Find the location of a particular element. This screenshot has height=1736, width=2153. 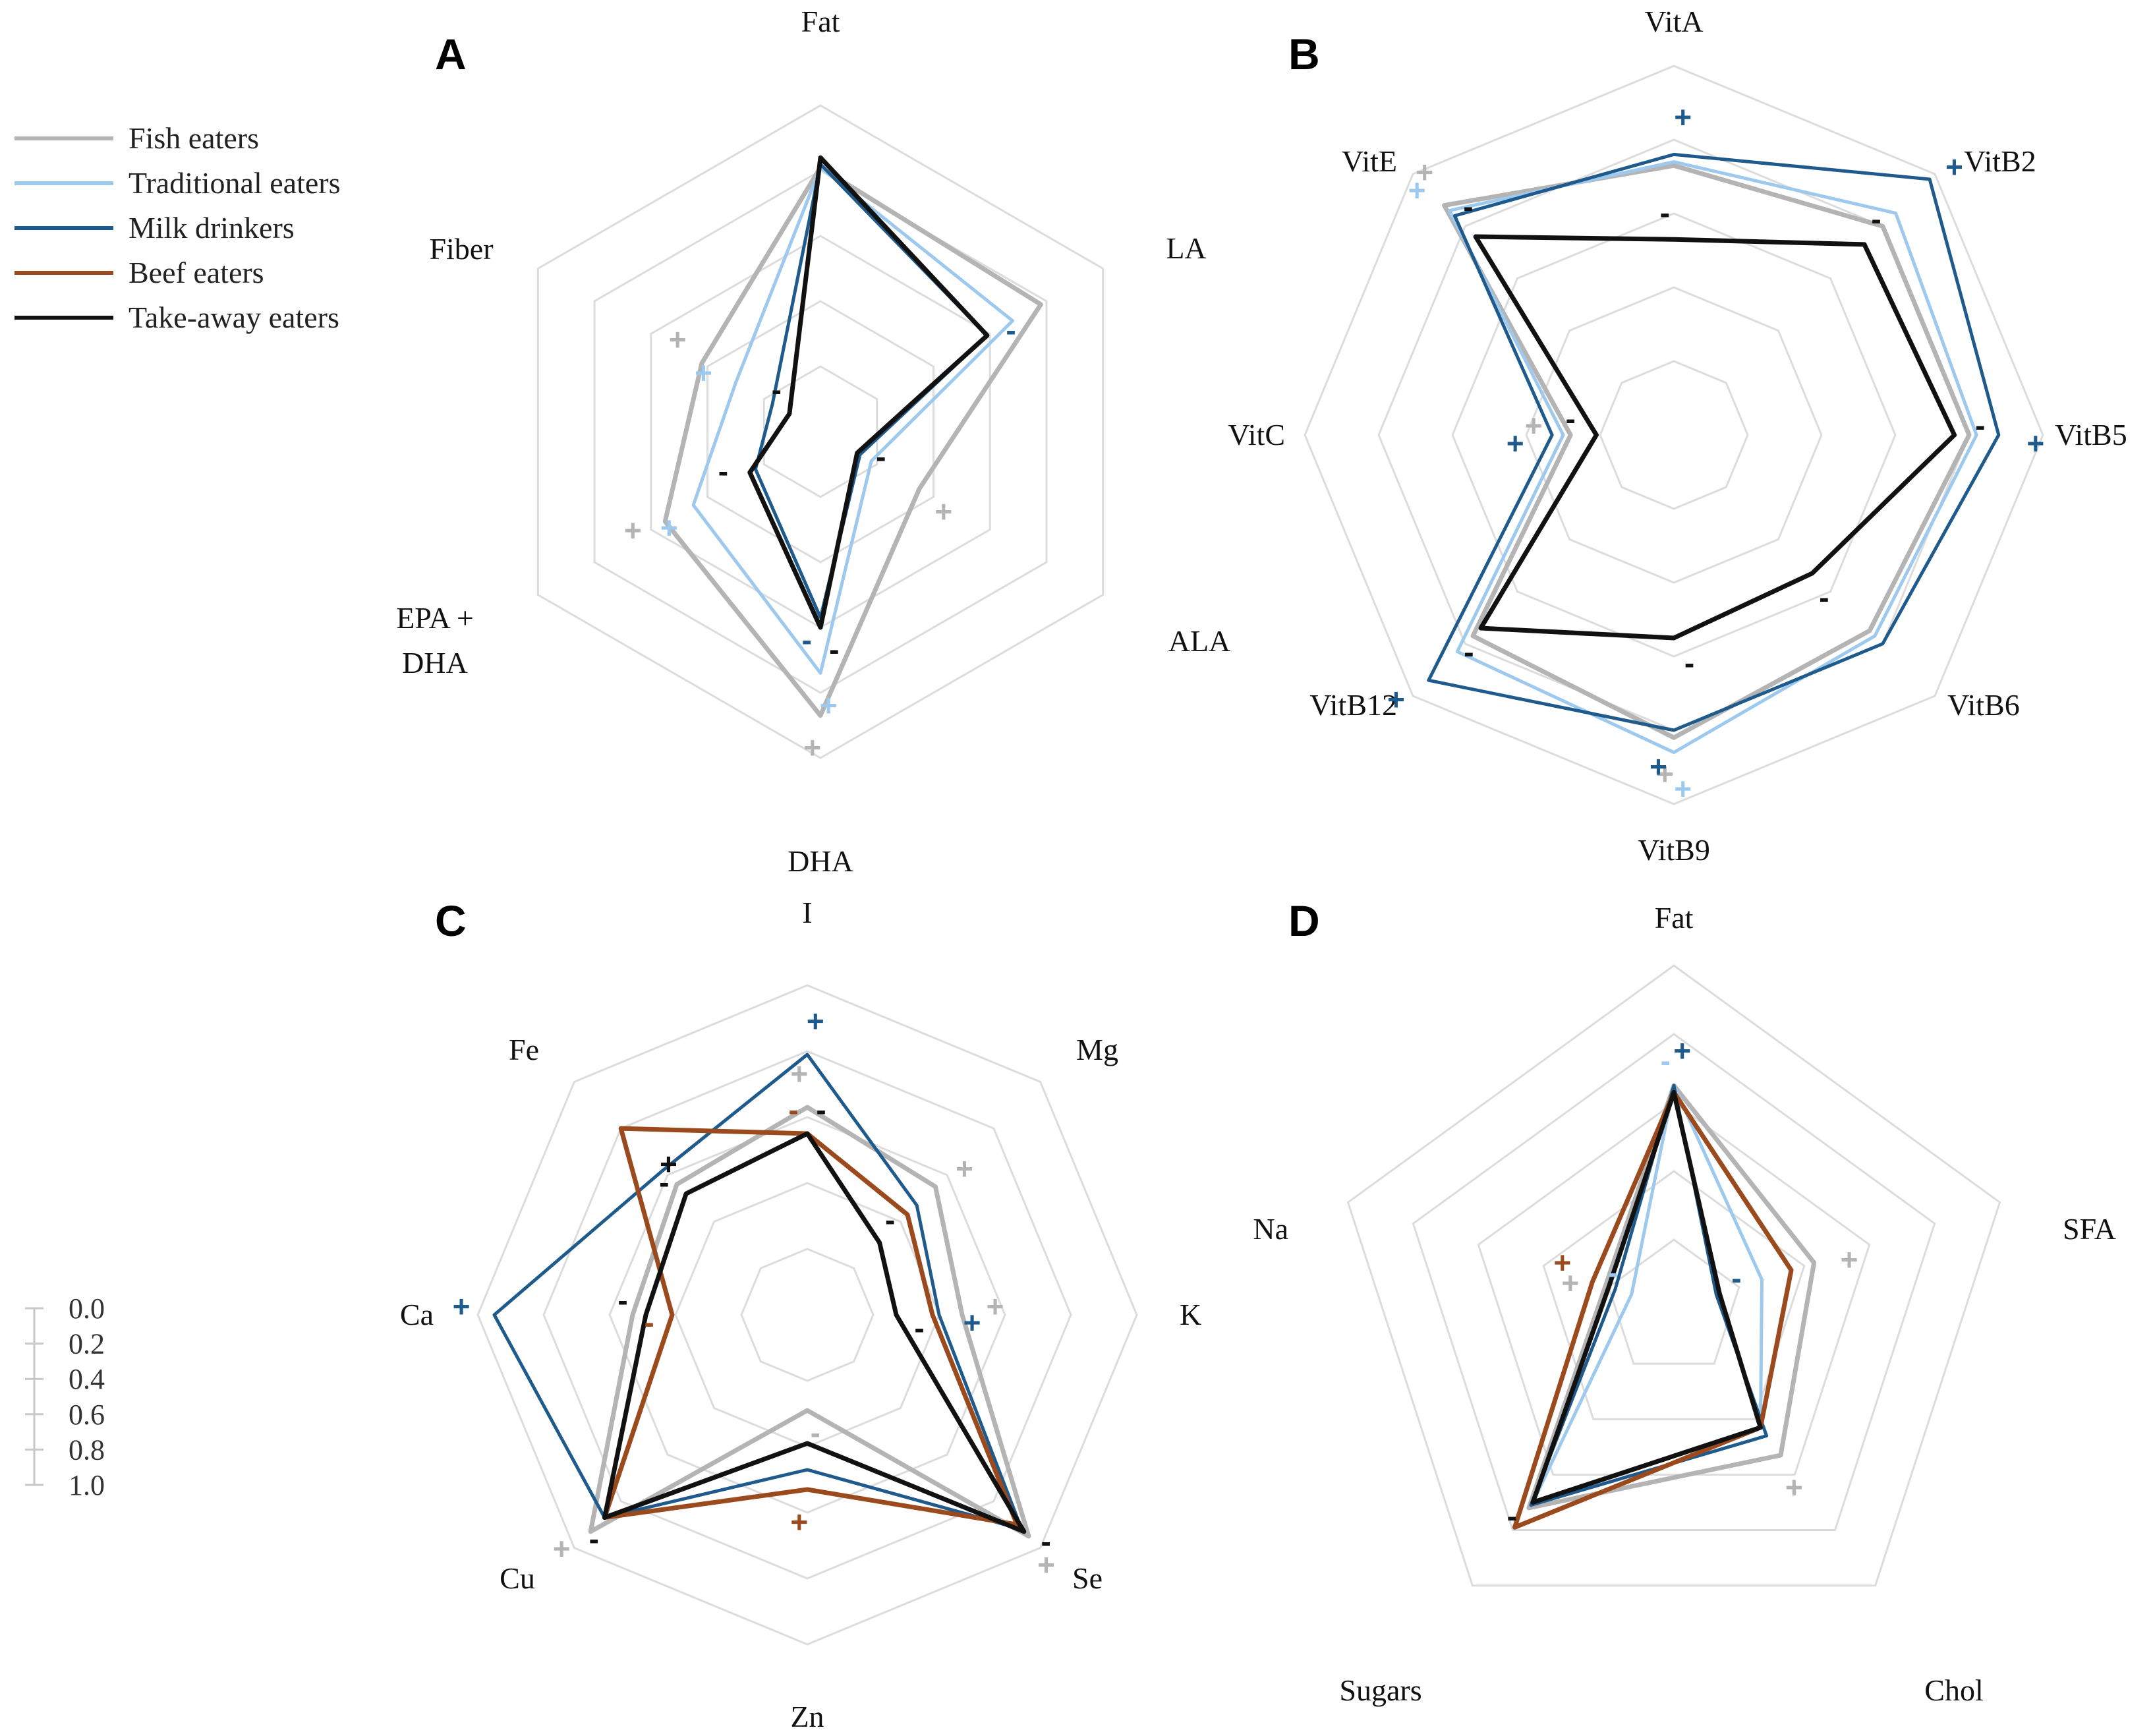

axis-label-i: I is located at coordinates (807, 913).